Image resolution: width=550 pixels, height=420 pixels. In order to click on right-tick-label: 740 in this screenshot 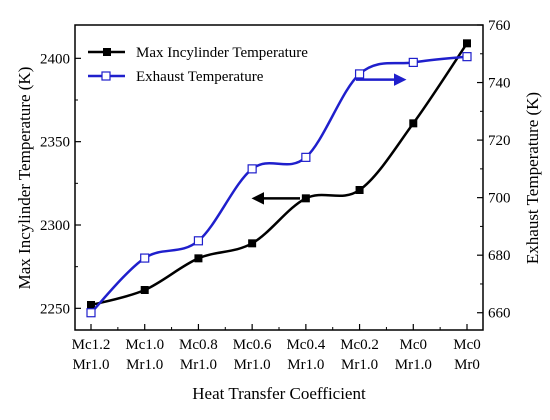, I will do `click(499, 84)`.